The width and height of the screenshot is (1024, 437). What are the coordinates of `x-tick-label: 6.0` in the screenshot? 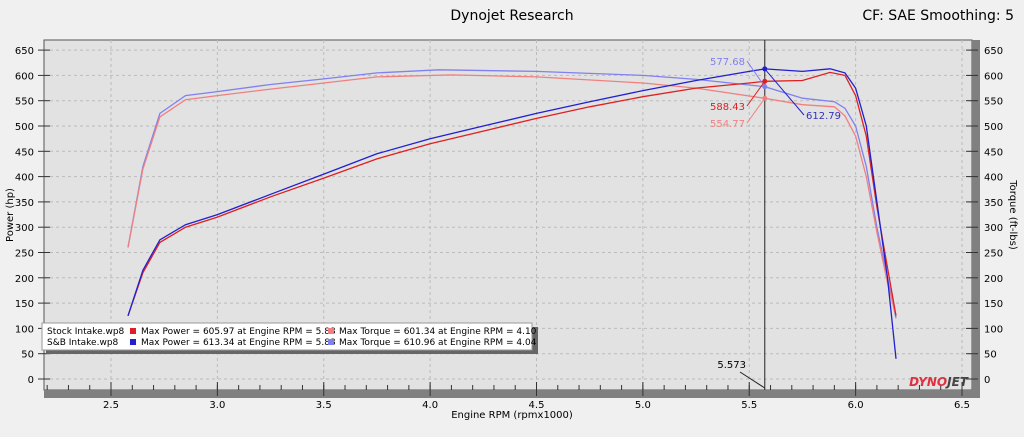 It's located at (856, 405).